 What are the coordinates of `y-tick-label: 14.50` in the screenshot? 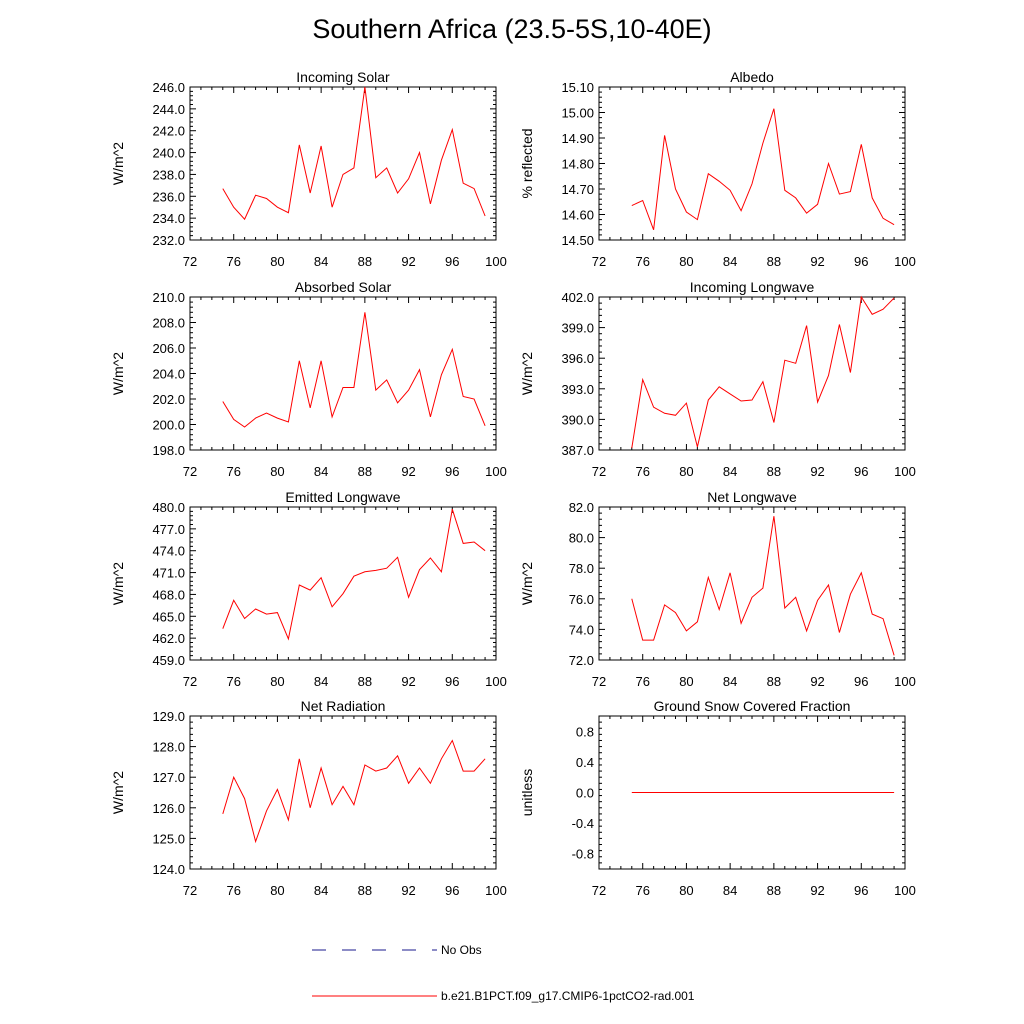 It's located at (577, 240).